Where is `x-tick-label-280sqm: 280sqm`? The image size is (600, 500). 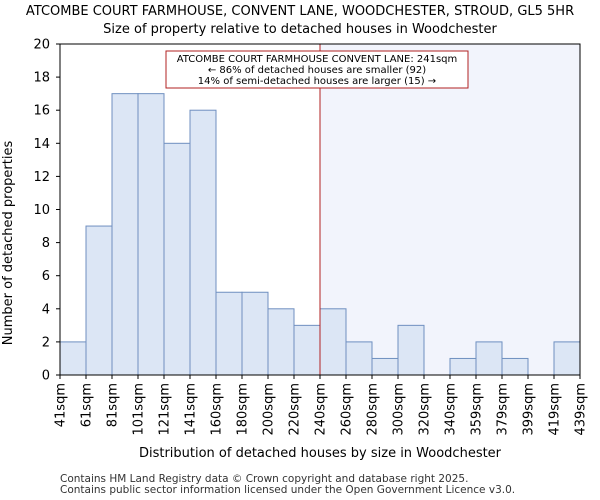 x-tick-label-280sqm: 280sqm is located at coordinates (373, 409).